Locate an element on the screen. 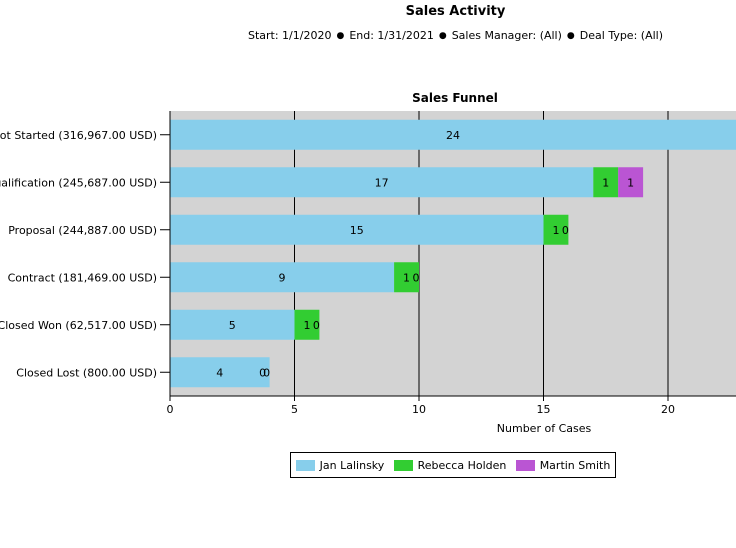 This screenshot has height=548, width=736. filter-end: End: 1/31/2021 is located at coordinates (391, 35).